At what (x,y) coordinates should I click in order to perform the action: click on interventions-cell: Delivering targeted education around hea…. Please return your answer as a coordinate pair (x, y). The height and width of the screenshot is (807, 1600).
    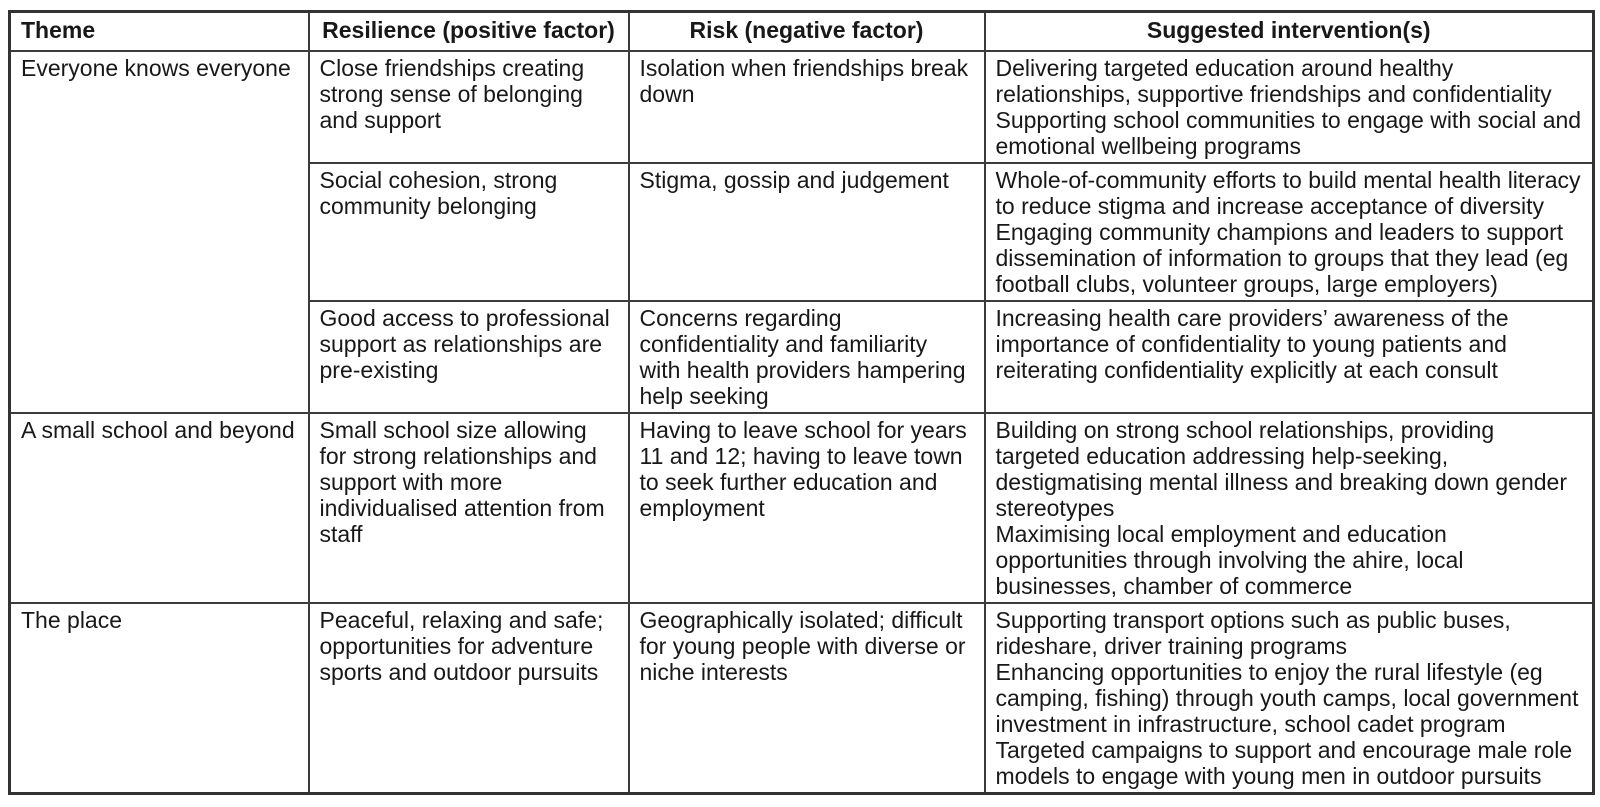
    Looking at the image, I should click on (1289, 107).